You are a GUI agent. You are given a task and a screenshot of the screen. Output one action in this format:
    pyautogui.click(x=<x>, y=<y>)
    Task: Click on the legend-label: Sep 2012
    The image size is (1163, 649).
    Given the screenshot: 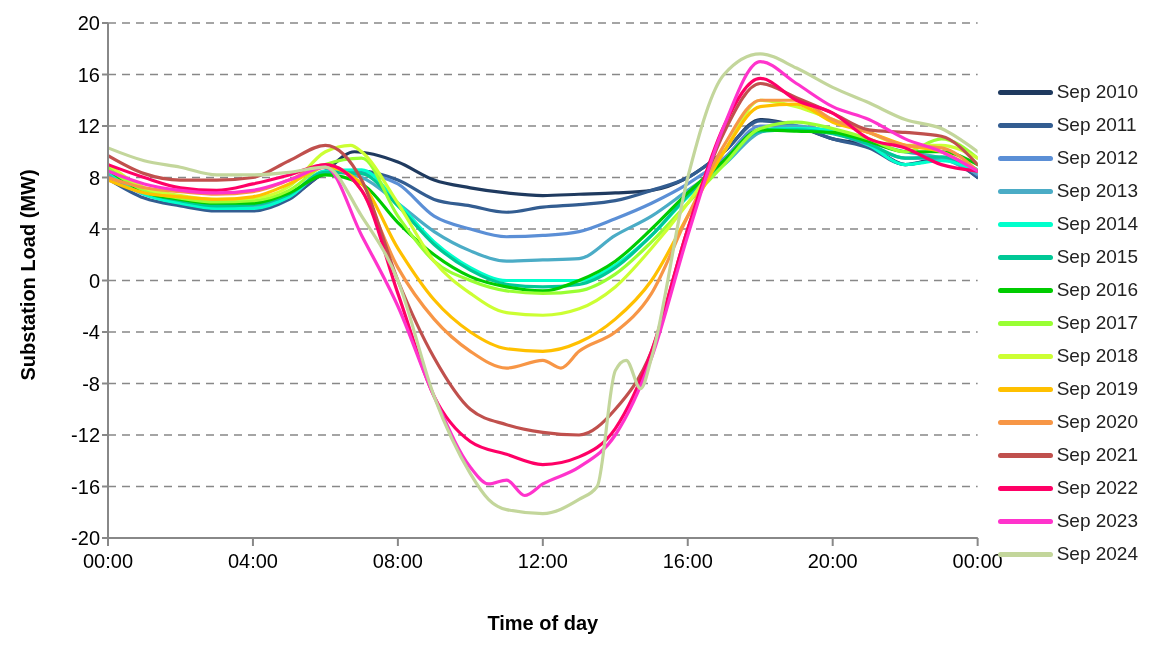 What is the action you would take?
    pyautogui.click(x=1097, y=158)
    